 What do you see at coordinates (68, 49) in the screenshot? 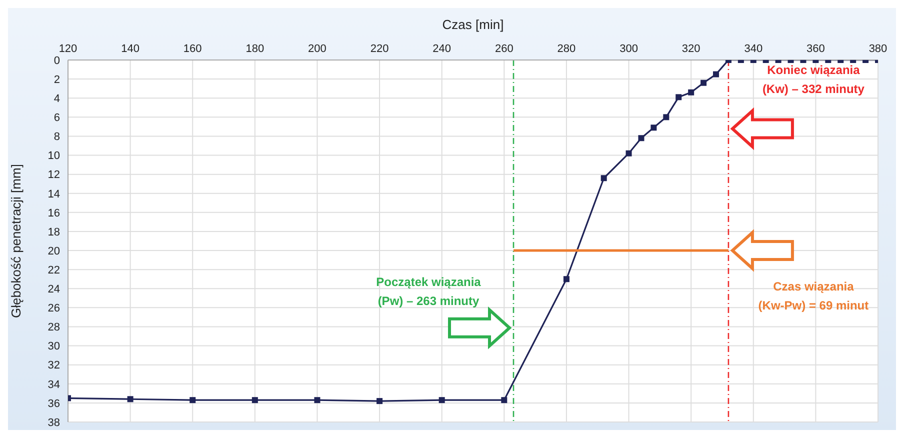
I see `x-tick-label: 120` at bounding box center [68, 49].